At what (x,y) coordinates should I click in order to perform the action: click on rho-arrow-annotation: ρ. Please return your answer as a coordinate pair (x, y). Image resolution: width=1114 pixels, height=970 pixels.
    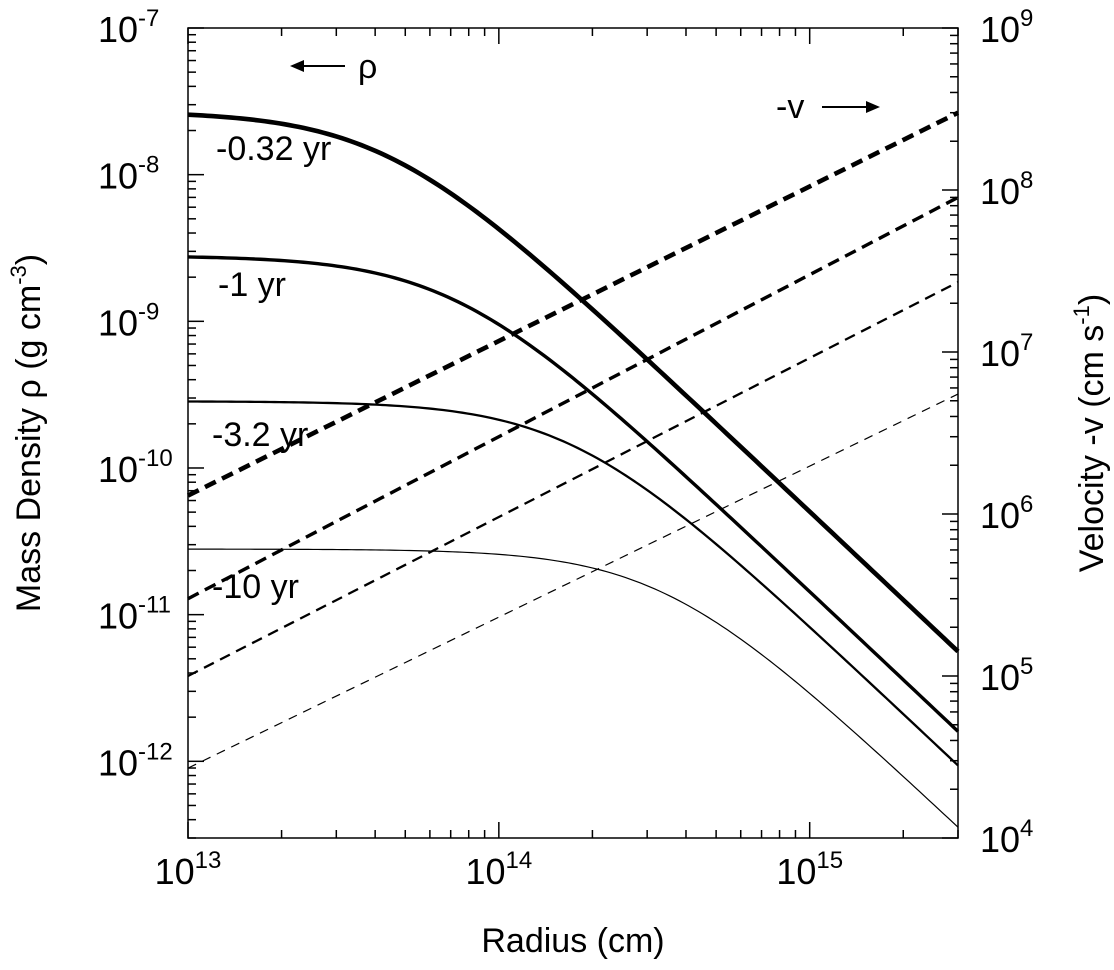
    Looking at the image, I should click on (333, 67).